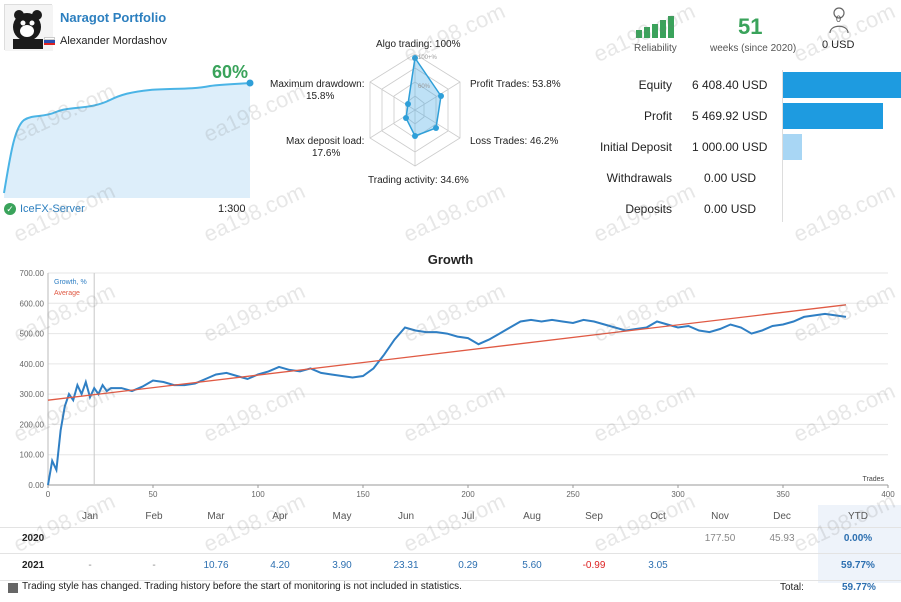 This screenshot has width=901, height=602. Describe the element at coordinates (658, 516) in the screenshot. I see `month-header-oct: Oct` at that location.